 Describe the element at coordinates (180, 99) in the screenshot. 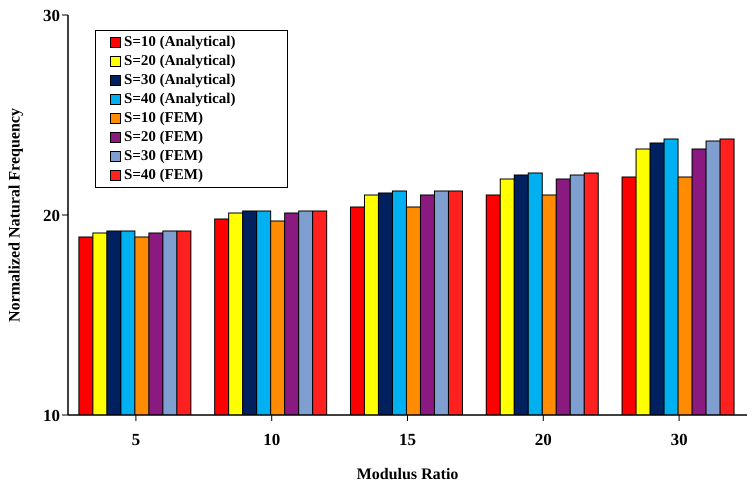

I see `legend-label: S=40 (Analytical)` at that location.